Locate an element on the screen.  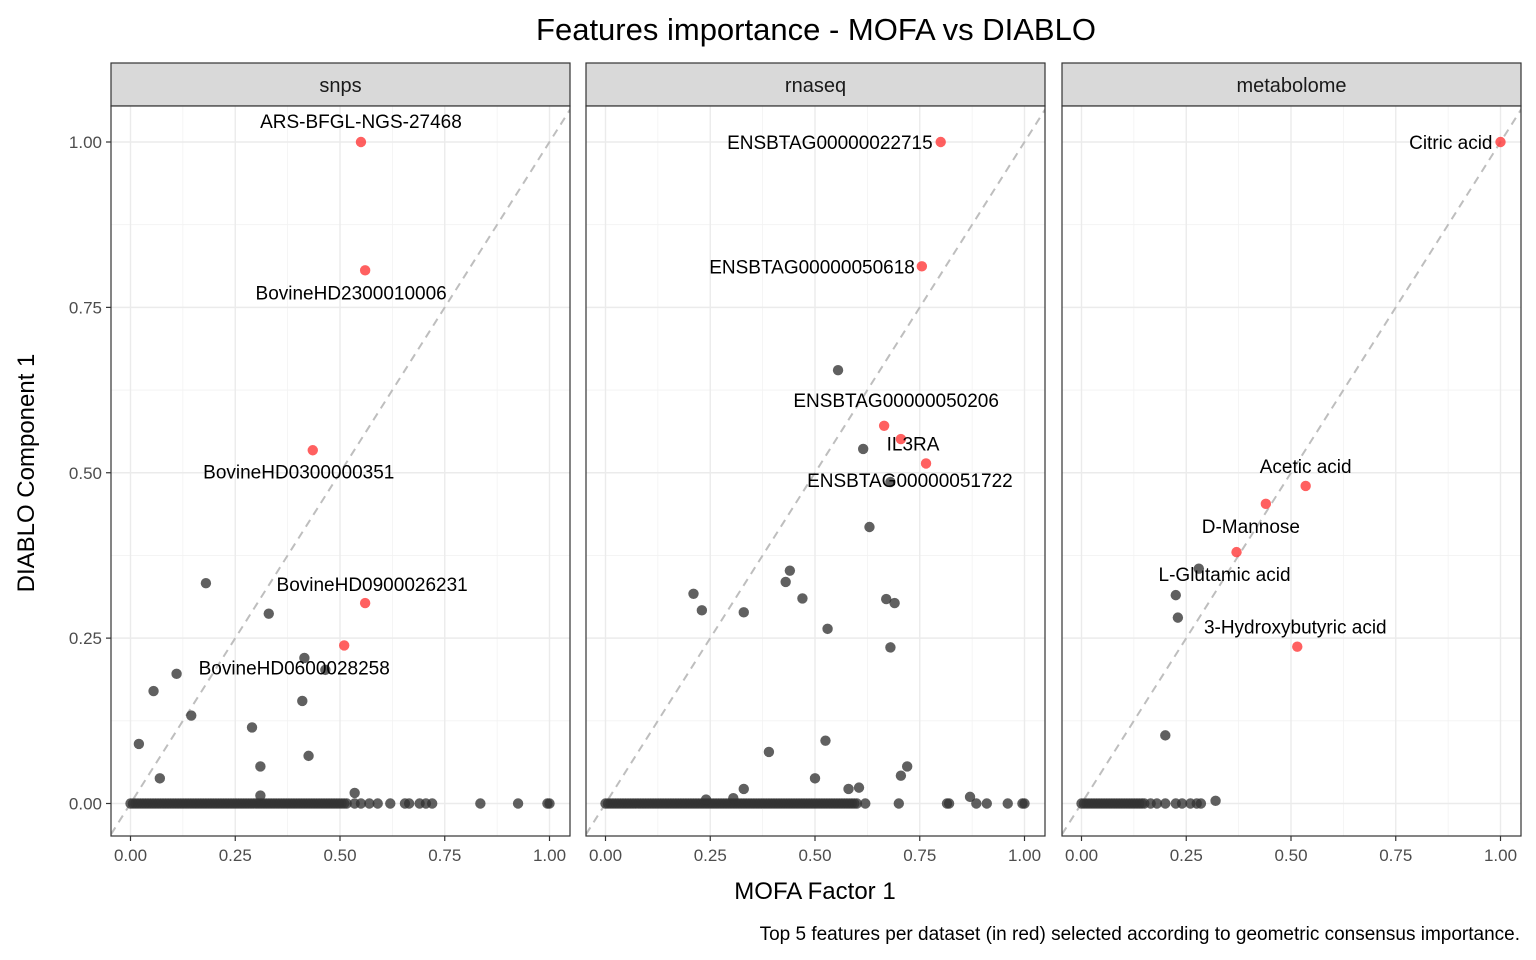
top-feature-label: ENSBTAG00000022715 is located at coordinates (830, 143).